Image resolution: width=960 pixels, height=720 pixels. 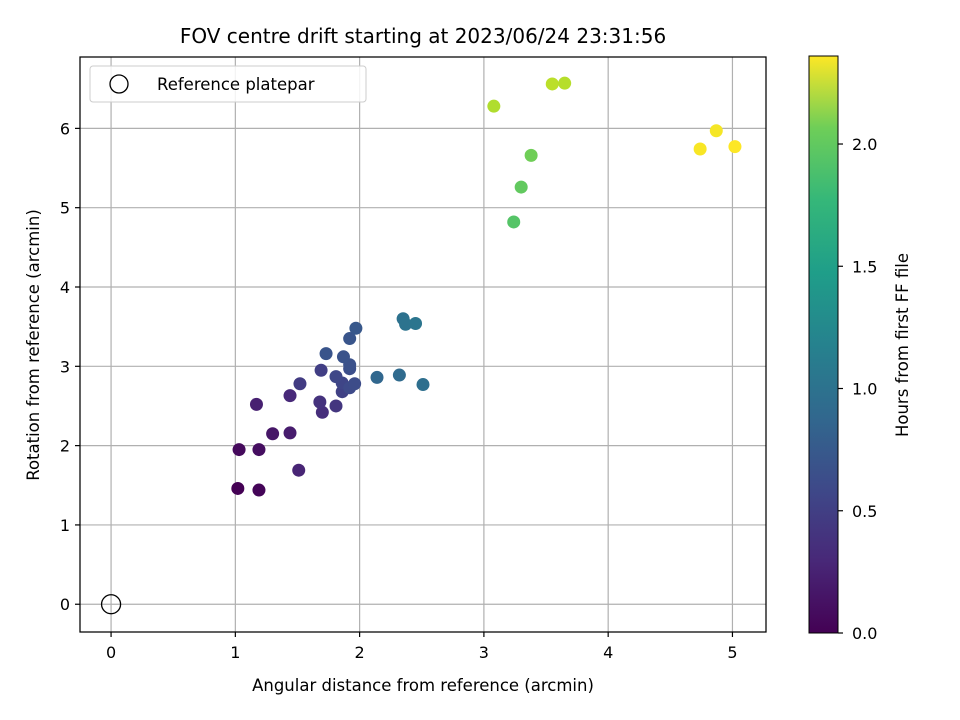 I want to click on y-tick-label: 0, so click(x=65, y=604).